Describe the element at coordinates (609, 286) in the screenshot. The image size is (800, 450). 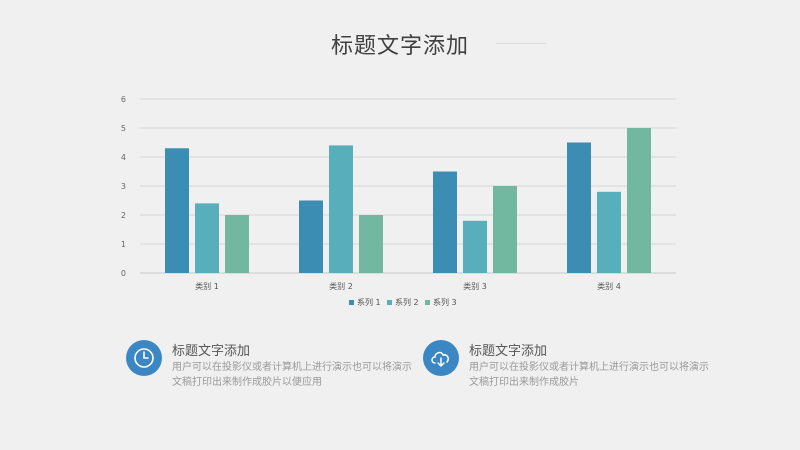
I see `x-tick-label: 类别 4` at that location.